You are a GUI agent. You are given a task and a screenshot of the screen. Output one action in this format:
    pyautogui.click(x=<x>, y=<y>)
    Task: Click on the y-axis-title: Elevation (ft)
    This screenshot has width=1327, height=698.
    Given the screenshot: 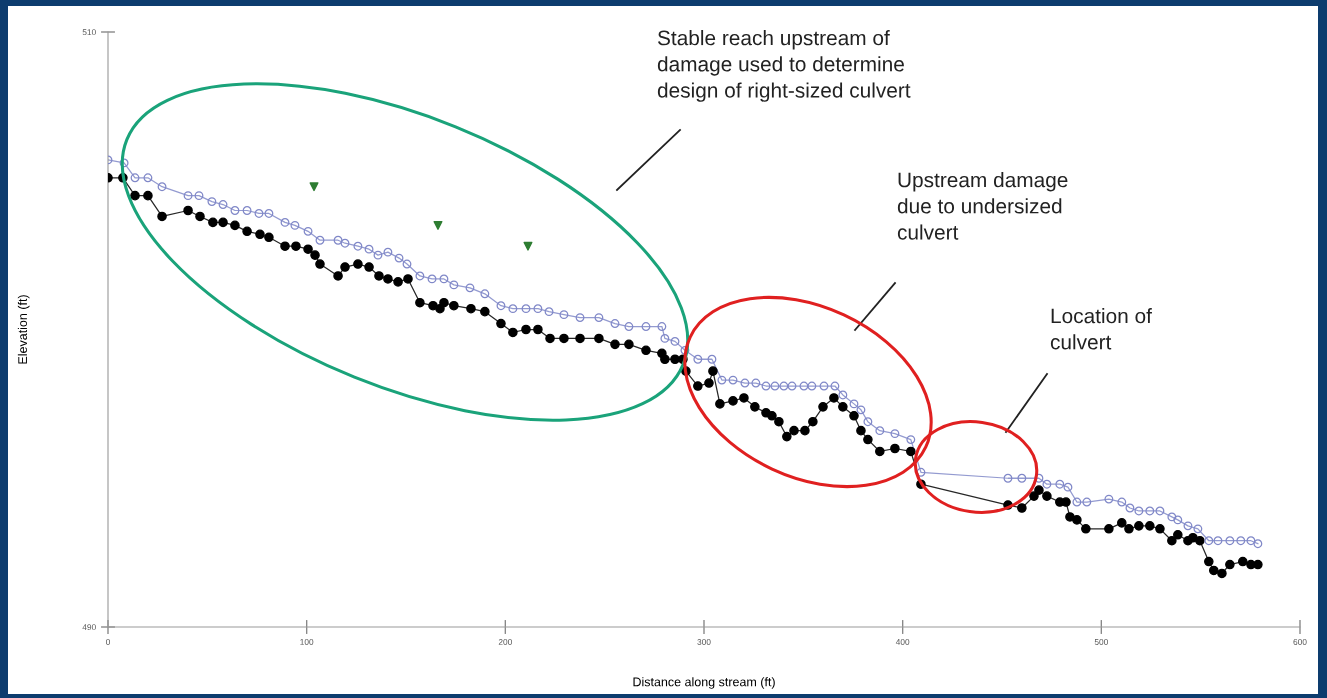 What is the action you would take?
    pyautogui.click(x=23, y=329)
    